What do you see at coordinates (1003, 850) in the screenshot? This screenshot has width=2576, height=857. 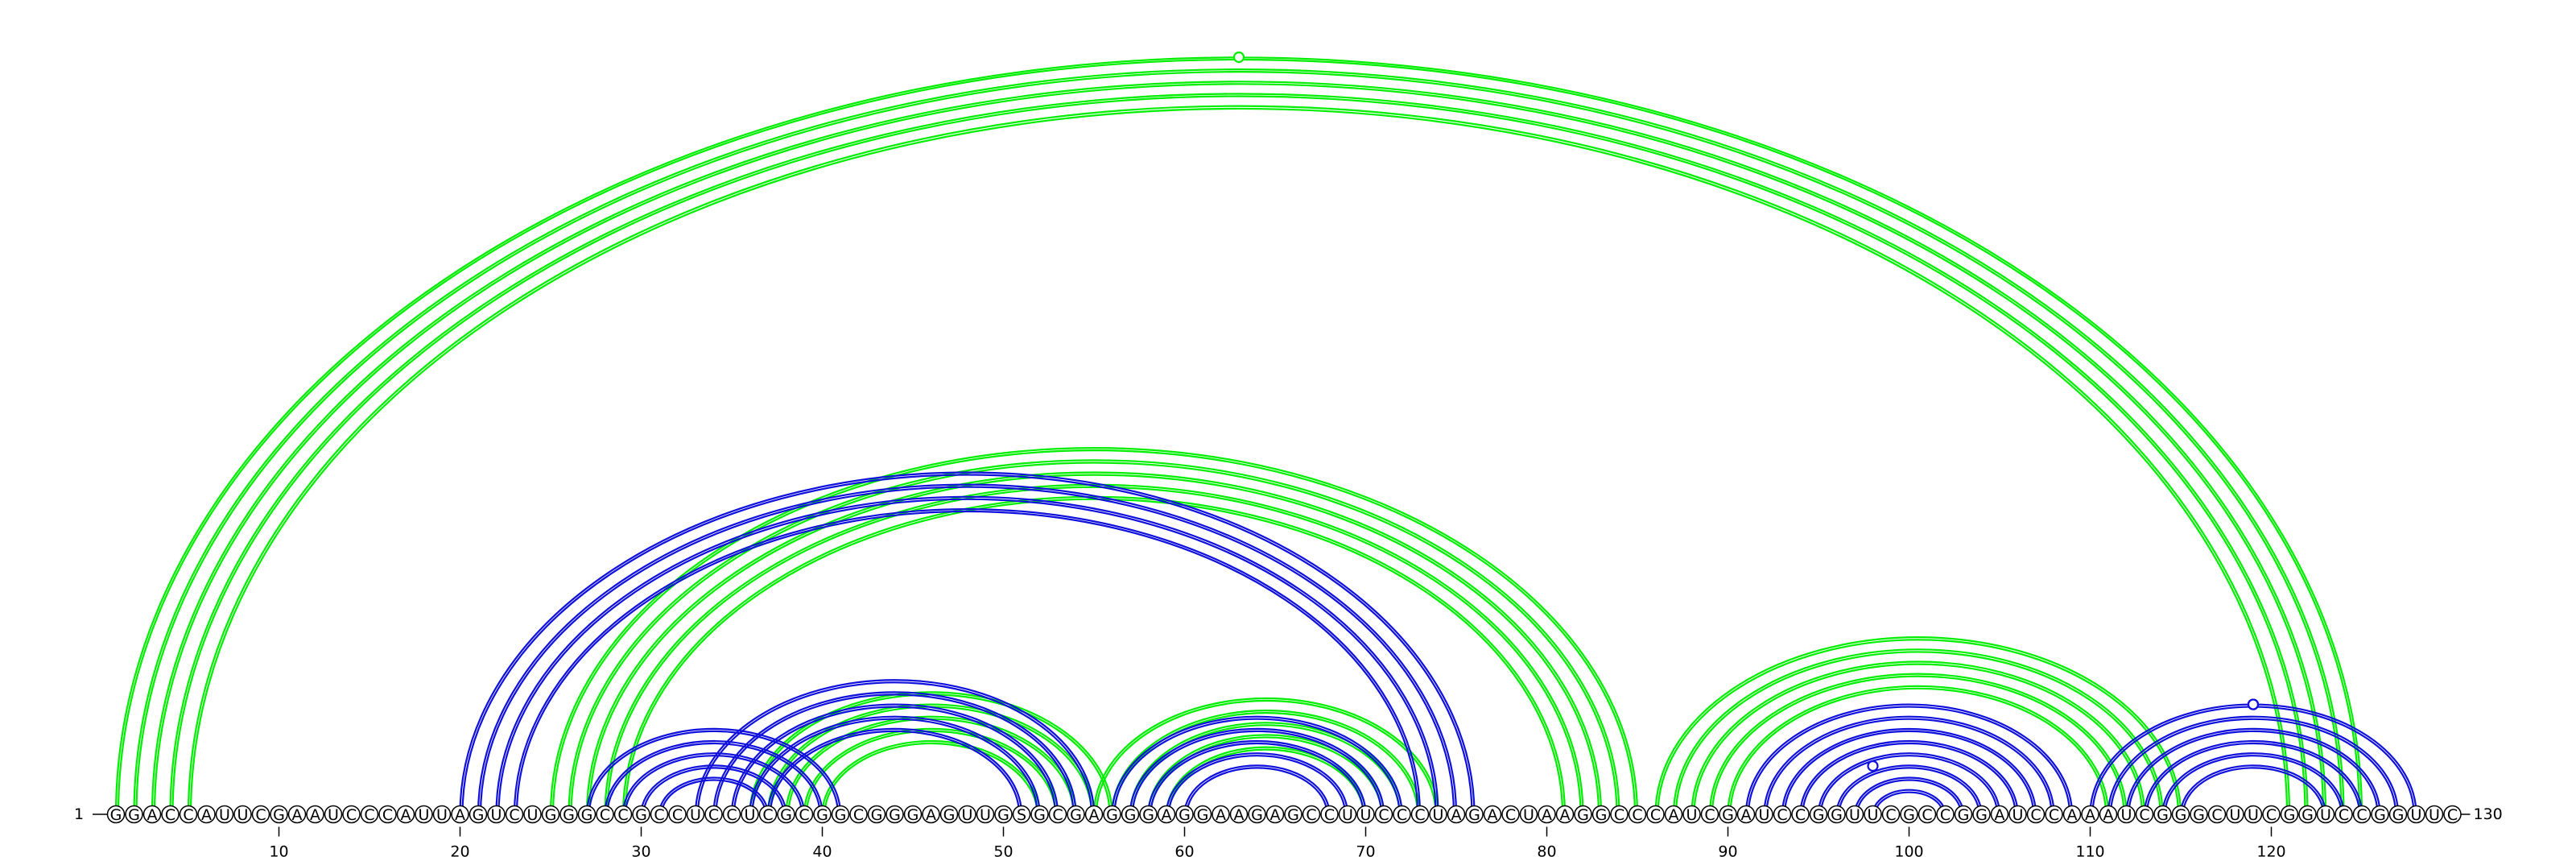 I see `tick-label-50: 50` at bounding box center [1003, 850].